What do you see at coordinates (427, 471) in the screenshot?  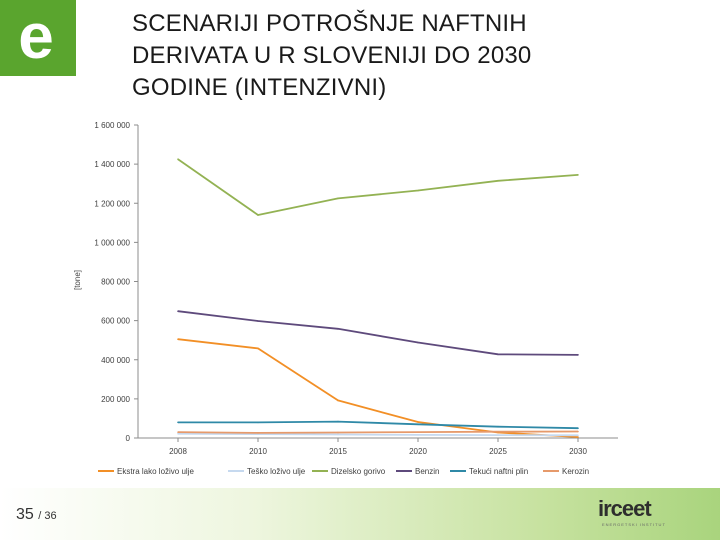 I see `legend-label: Benzin` at bounding box center [427, 471].